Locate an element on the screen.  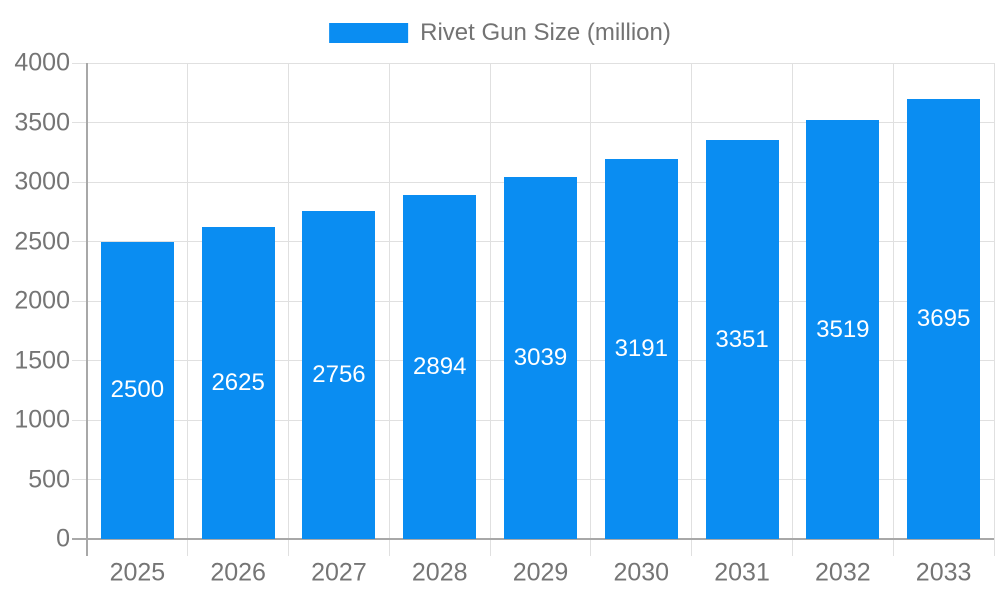
bar-2026: 2625 is located at coordinates (238, 382).